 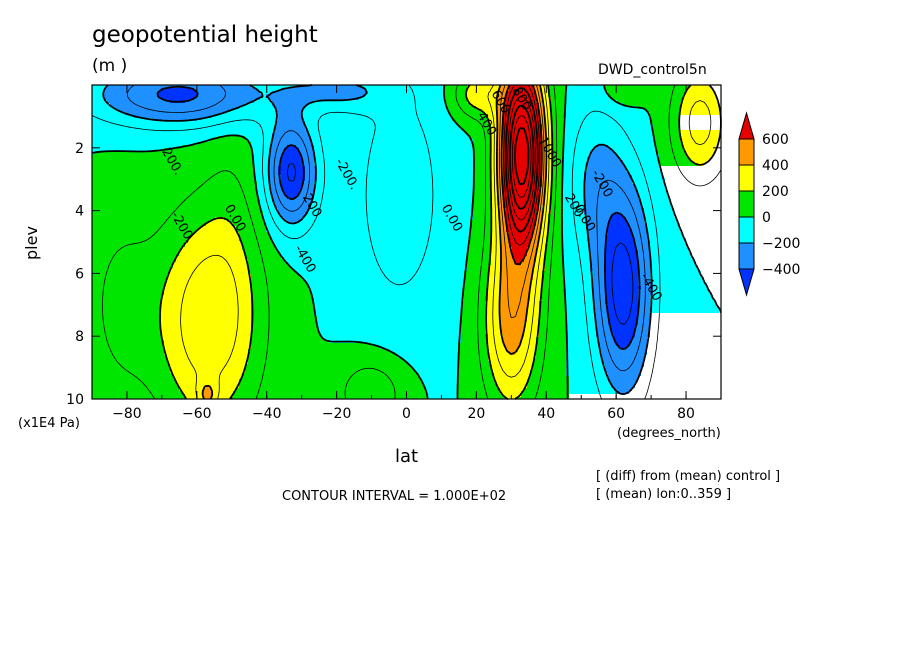 I want to click on x-tick-label: 80, so click(x=686, y=414).